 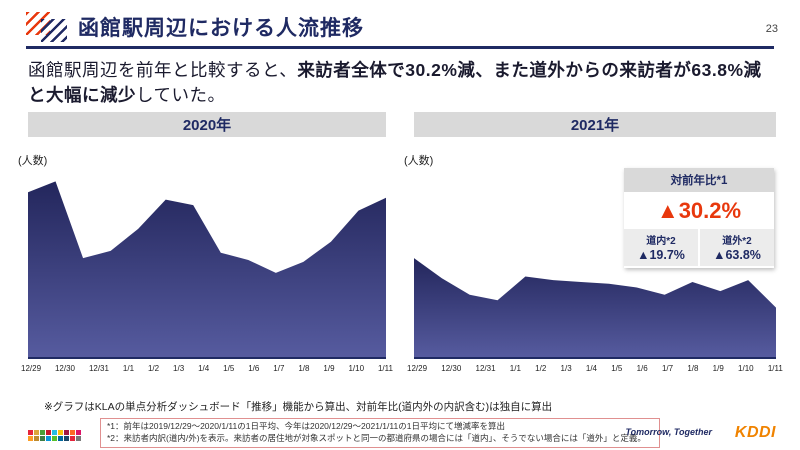 I want to click on title-underline, so click(x=400, y=47).